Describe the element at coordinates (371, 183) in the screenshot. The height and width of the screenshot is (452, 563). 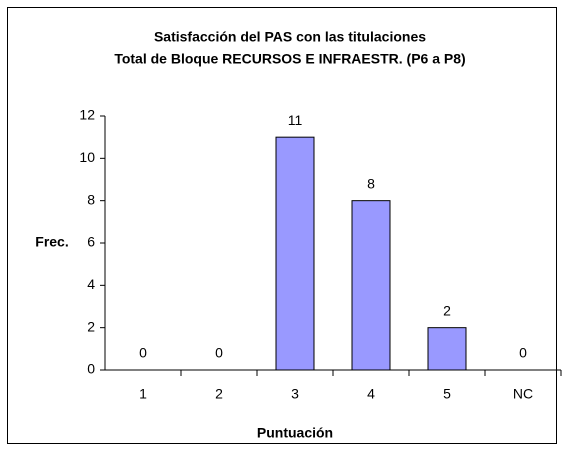
I see `data-label: 8` at that location.